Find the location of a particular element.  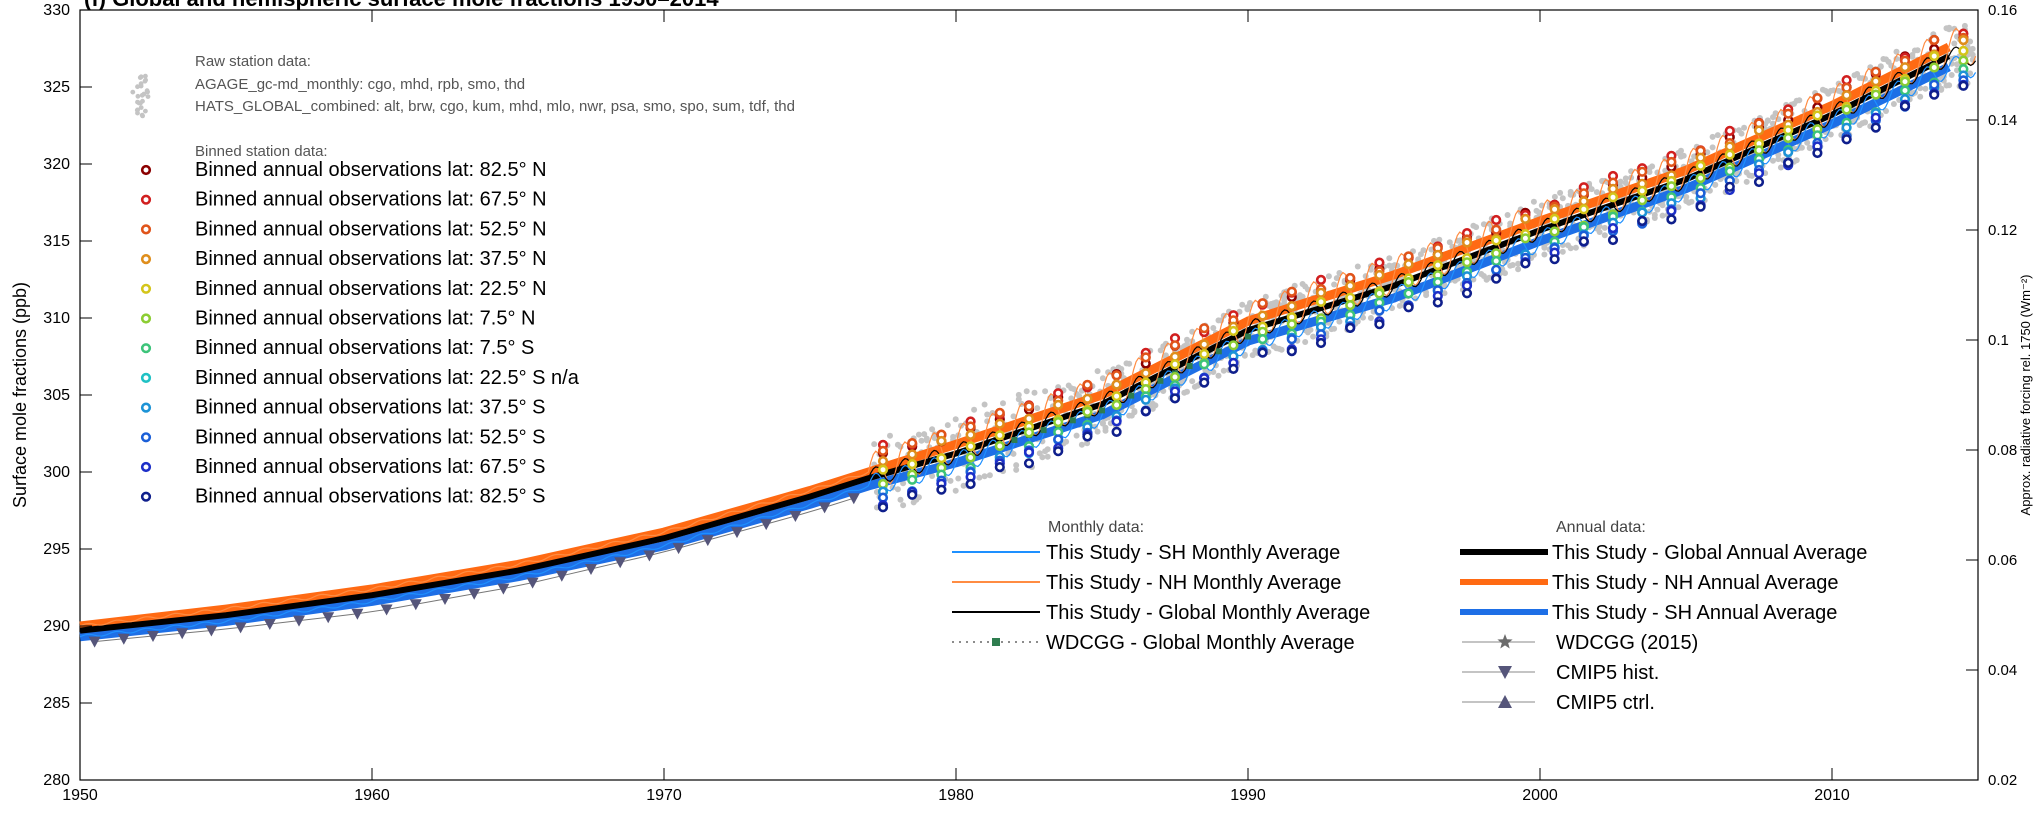

annual-legend-label: This Study - NH Annual Average is located at coordinates (1695, 583).